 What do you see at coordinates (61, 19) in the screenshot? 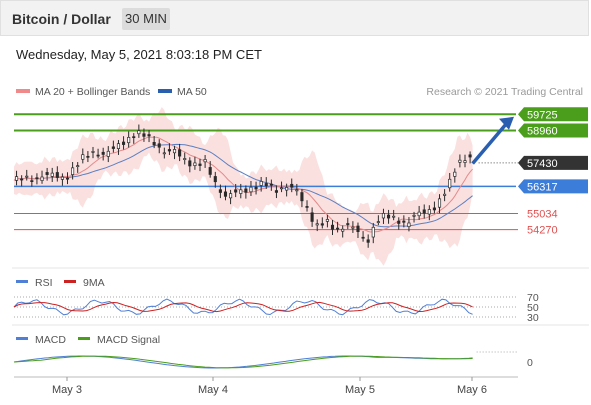
I see `chart-title: Bitcoin / Dollar` at bounding box center [61, 19].